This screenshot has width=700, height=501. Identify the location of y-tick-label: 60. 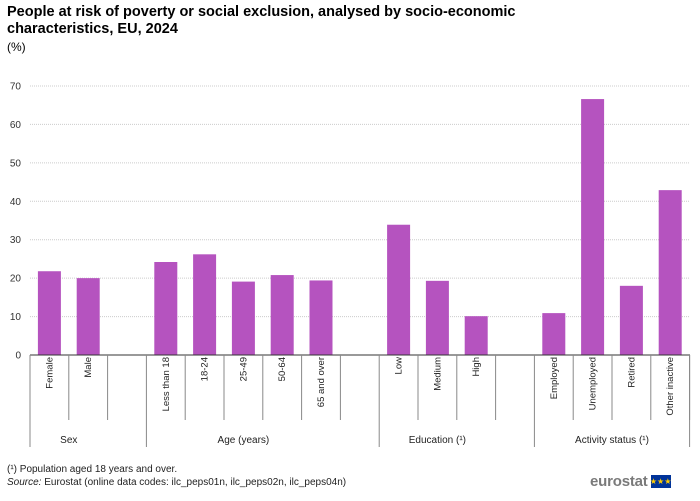
(16, 125).